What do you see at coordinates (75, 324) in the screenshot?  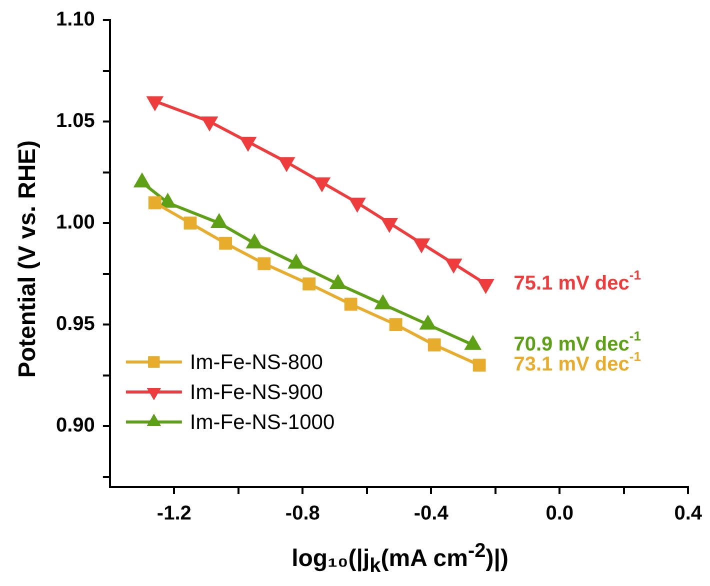 I see `y-tick-label: 0.95` at bounding box center [75, 324].